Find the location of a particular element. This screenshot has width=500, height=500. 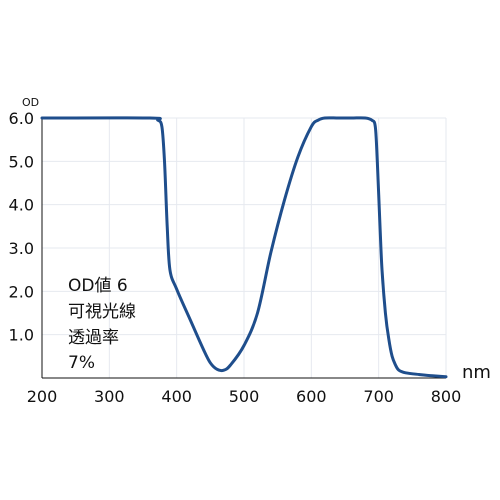

x-tick-label: 600 is located at coordinates (311, 396).